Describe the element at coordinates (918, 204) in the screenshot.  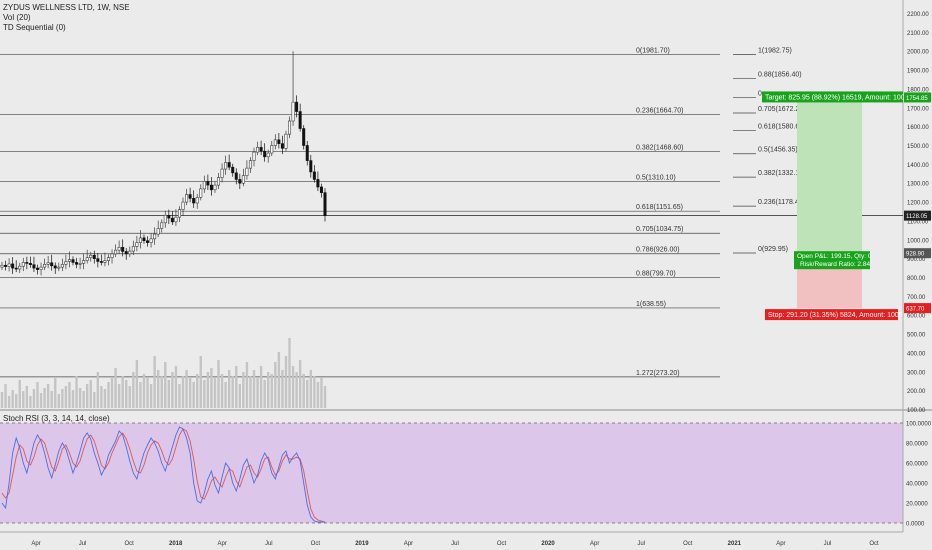
I see `price-tick-label: 1200.00` at that location.